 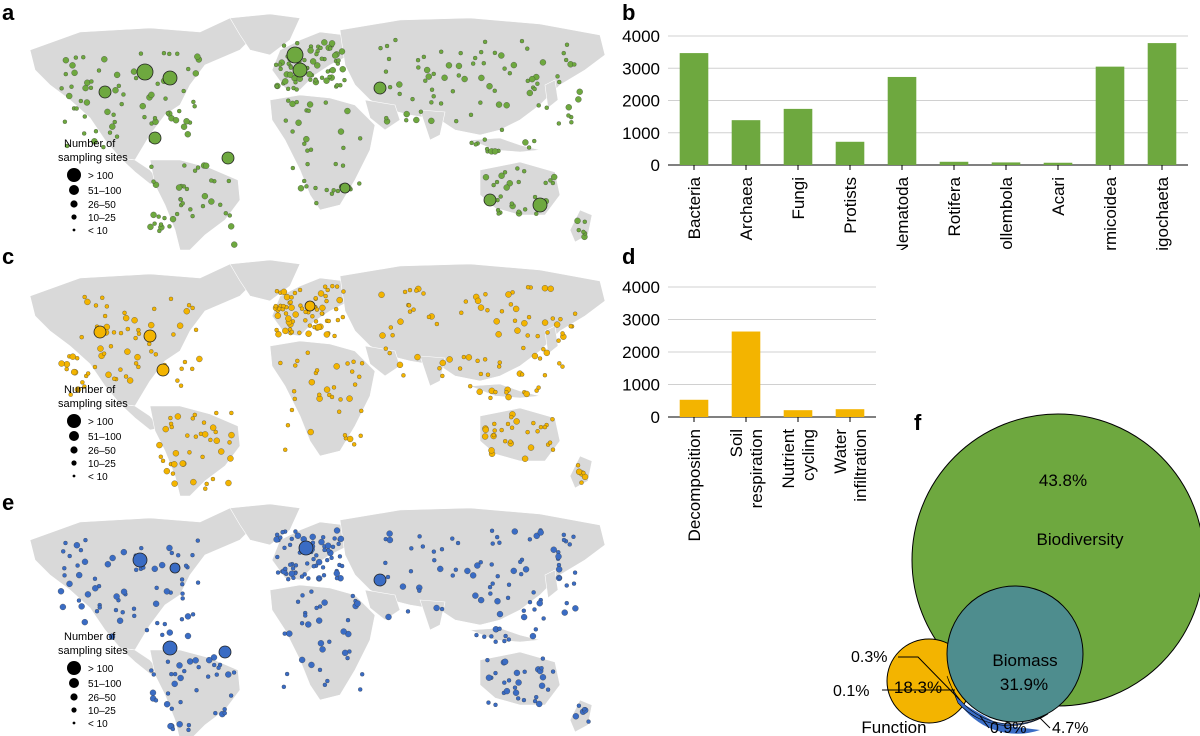 I want to click on legend-class-2: 51–100, so click(x=105, y=191).